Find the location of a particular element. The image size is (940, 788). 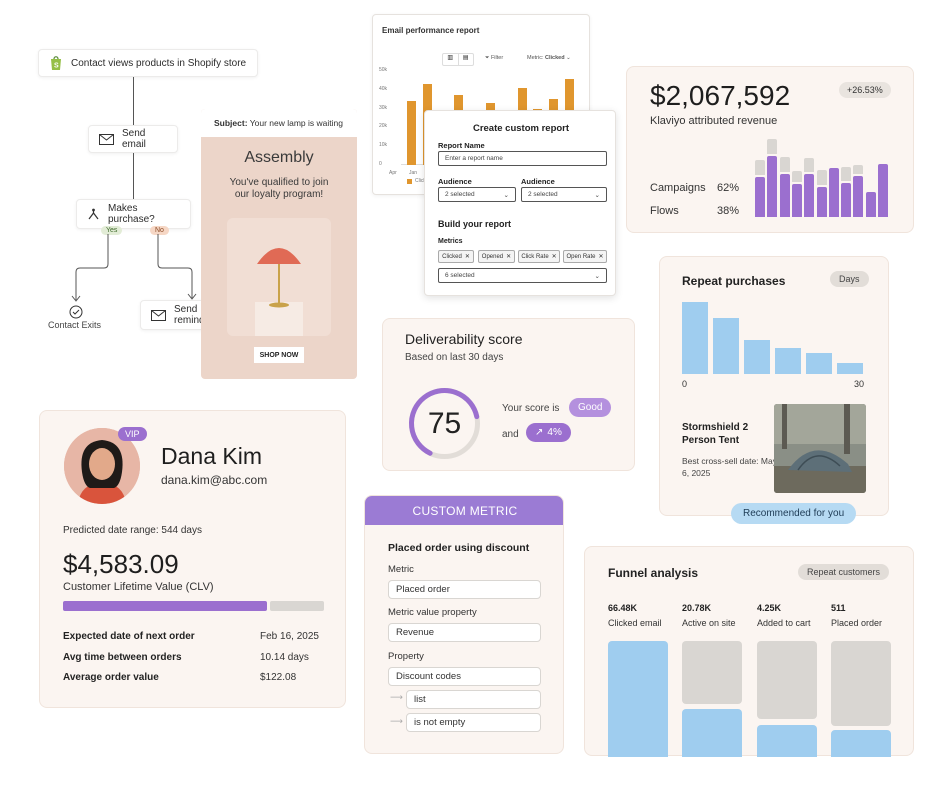

shopify-icon: S is located at coordinates (56, 63).